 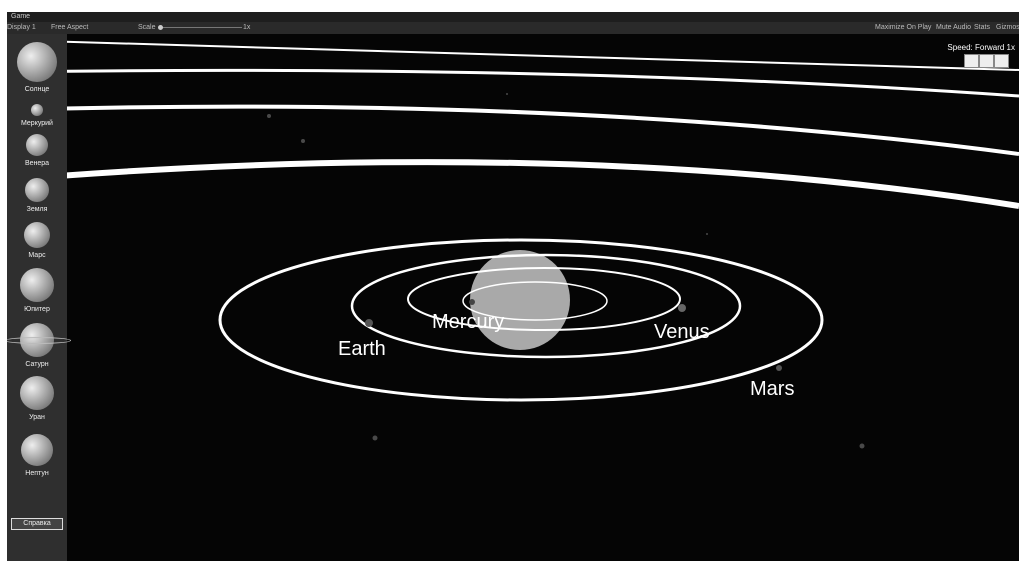 I want to click on planet-label: Earth, so click(x=362, y=349).